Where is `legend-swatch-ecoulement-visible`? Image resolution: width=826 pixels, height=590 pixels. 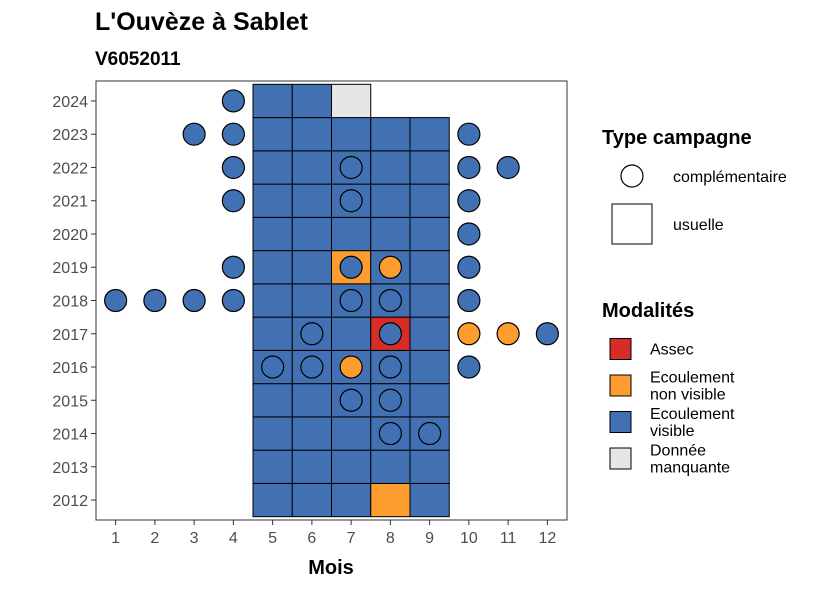
legend-swatch-ecoulement-visible is located at coordinates (620, 422).